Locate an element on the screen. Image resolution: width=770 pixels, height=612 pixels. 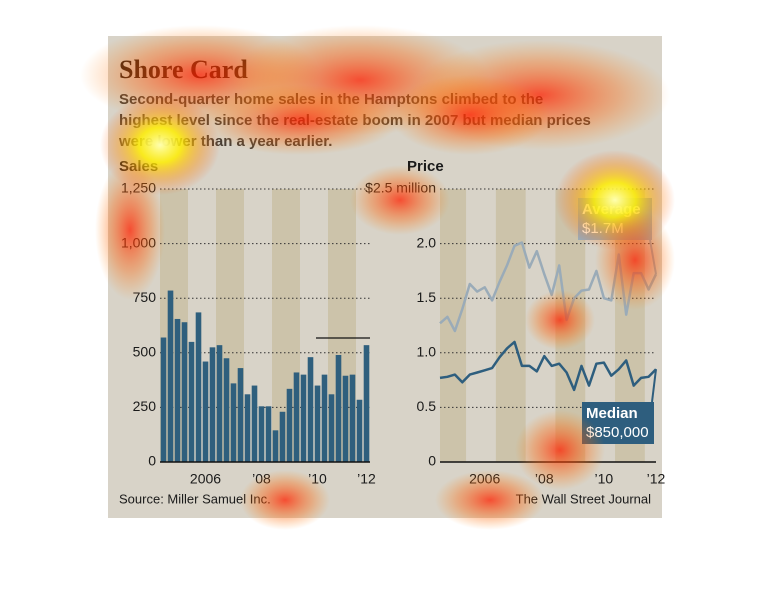
axis-title: Price is located at coordinates (425, 166).